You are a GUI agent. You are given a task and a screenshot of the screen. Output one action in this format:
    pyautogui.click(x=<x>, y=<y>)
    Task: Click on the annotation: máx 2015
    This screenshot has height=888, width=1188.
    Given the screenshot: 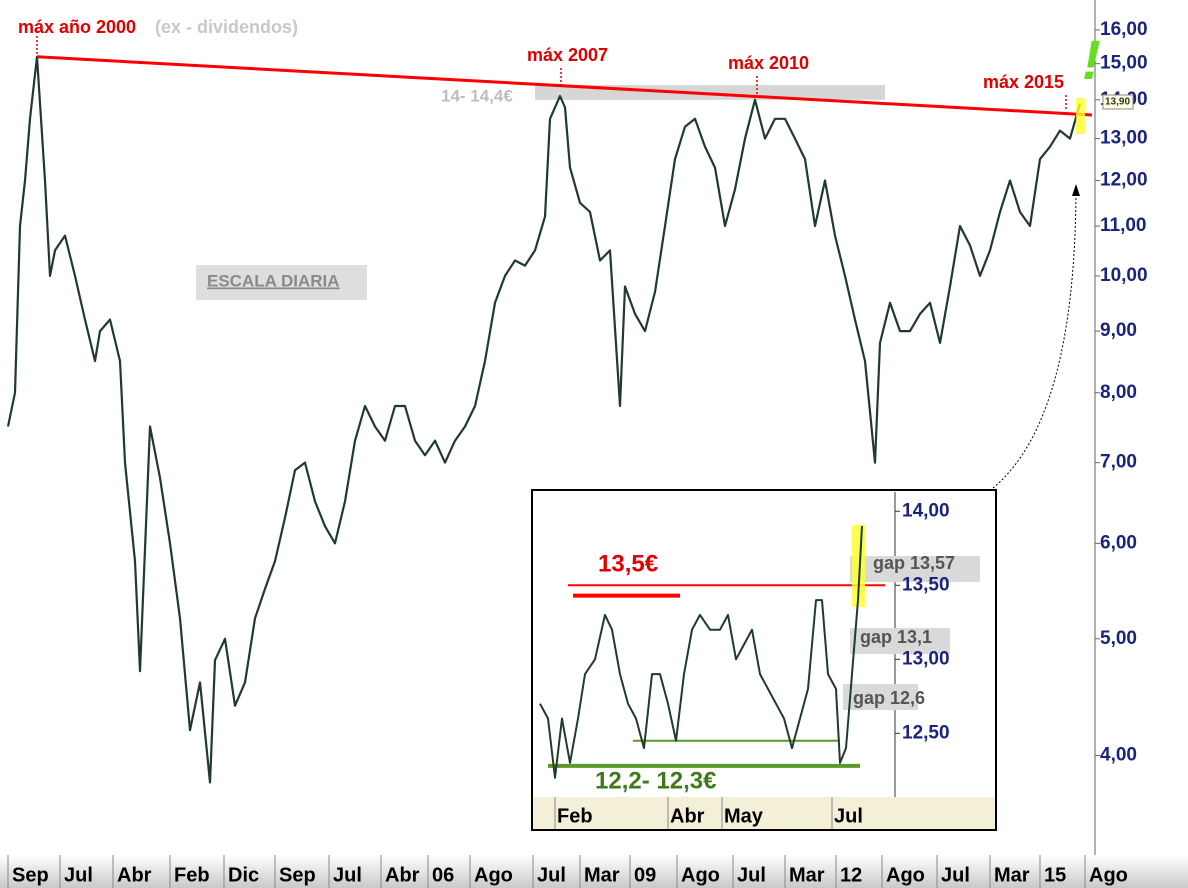 What is the action you would take?
    pyautogui.click(x=1023, y=82)
    